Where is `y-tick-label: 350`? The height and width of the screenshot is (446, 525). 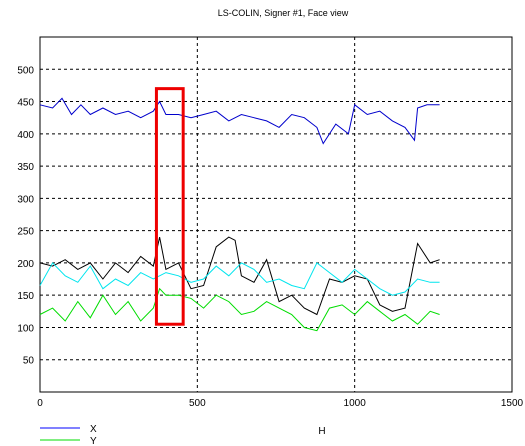 y-tick-label: 350 is located at coordinates (25, 167).